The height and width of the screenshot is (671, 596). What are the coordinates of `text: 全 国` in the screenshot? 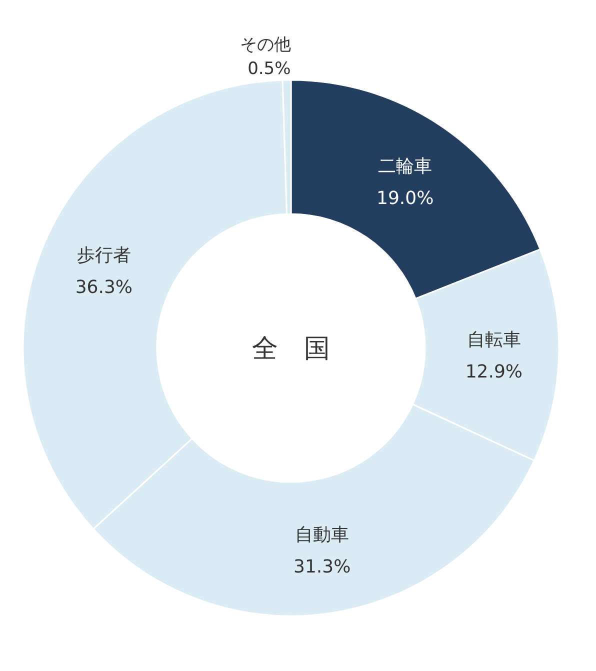 It's located at (291, 349).